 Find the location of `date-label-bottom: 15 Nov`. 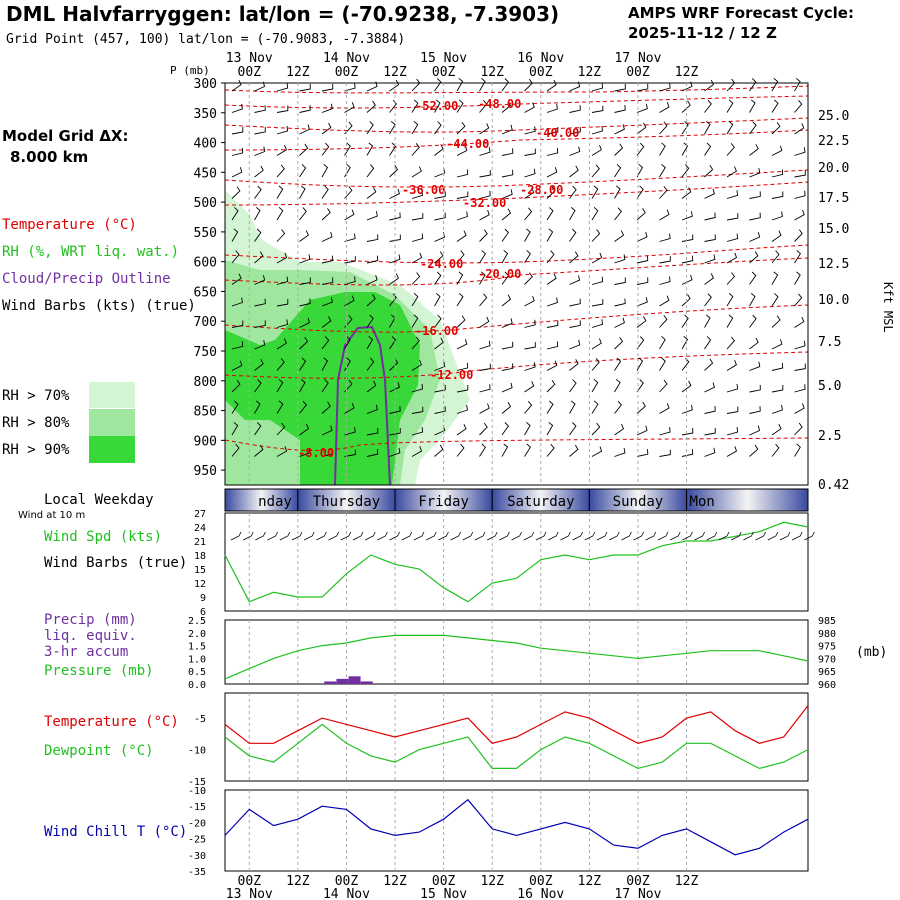

date-label-bottom: 15 Nov is located at coordinates (443, 893).